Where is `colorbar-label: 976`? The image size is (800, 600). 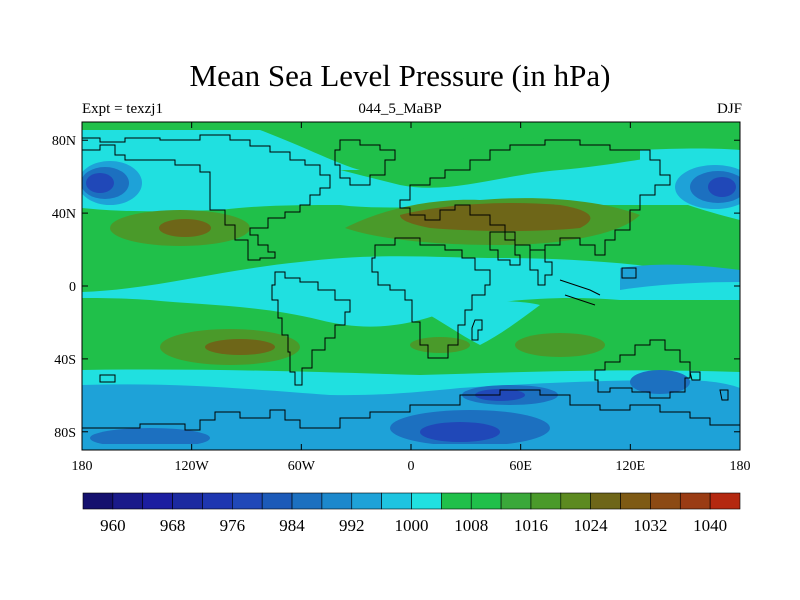
colorbar-label: 976 is located at coordinates (233, 525).